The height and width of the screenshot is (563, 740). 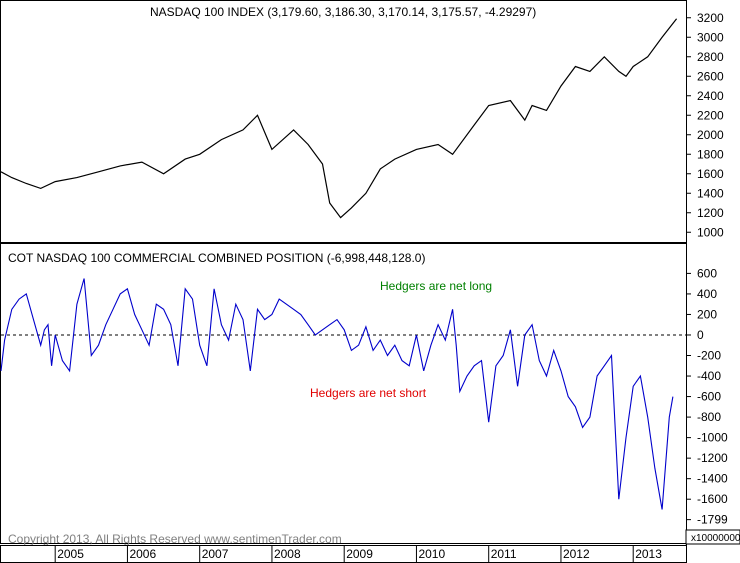 I want to click on annotation-net-long: Hedgers are net long, so click(x=436, y=286).